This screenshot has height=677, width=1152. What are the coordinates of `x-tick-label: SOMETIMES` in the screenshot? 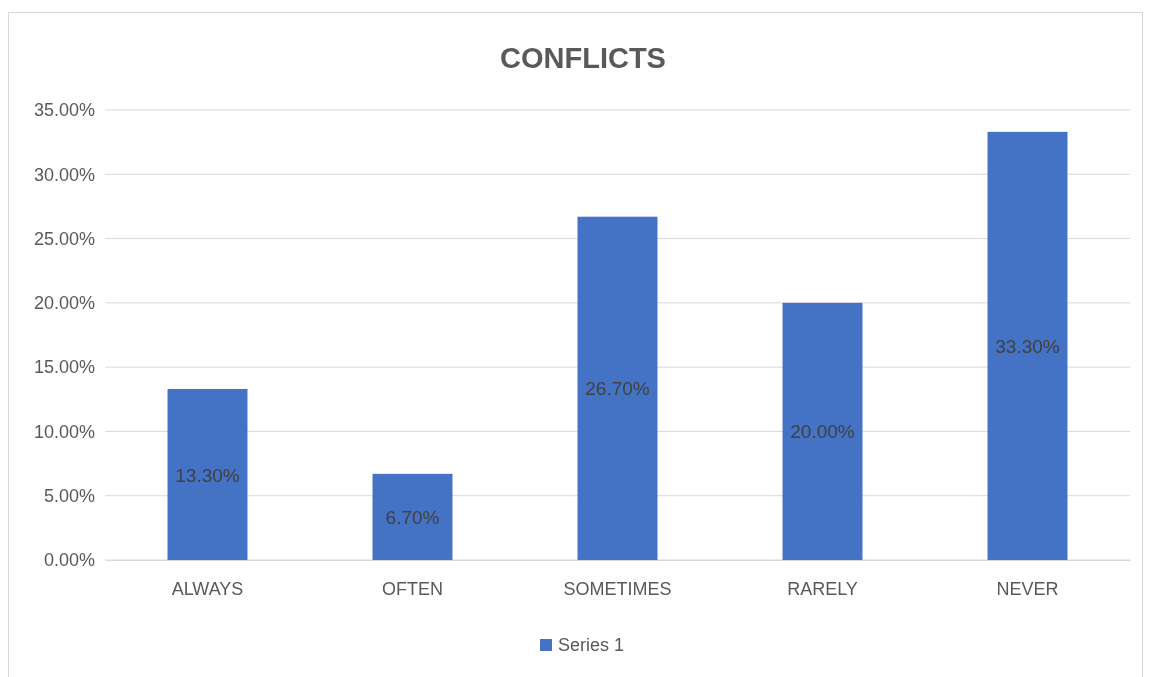 It's located at (617, 588).